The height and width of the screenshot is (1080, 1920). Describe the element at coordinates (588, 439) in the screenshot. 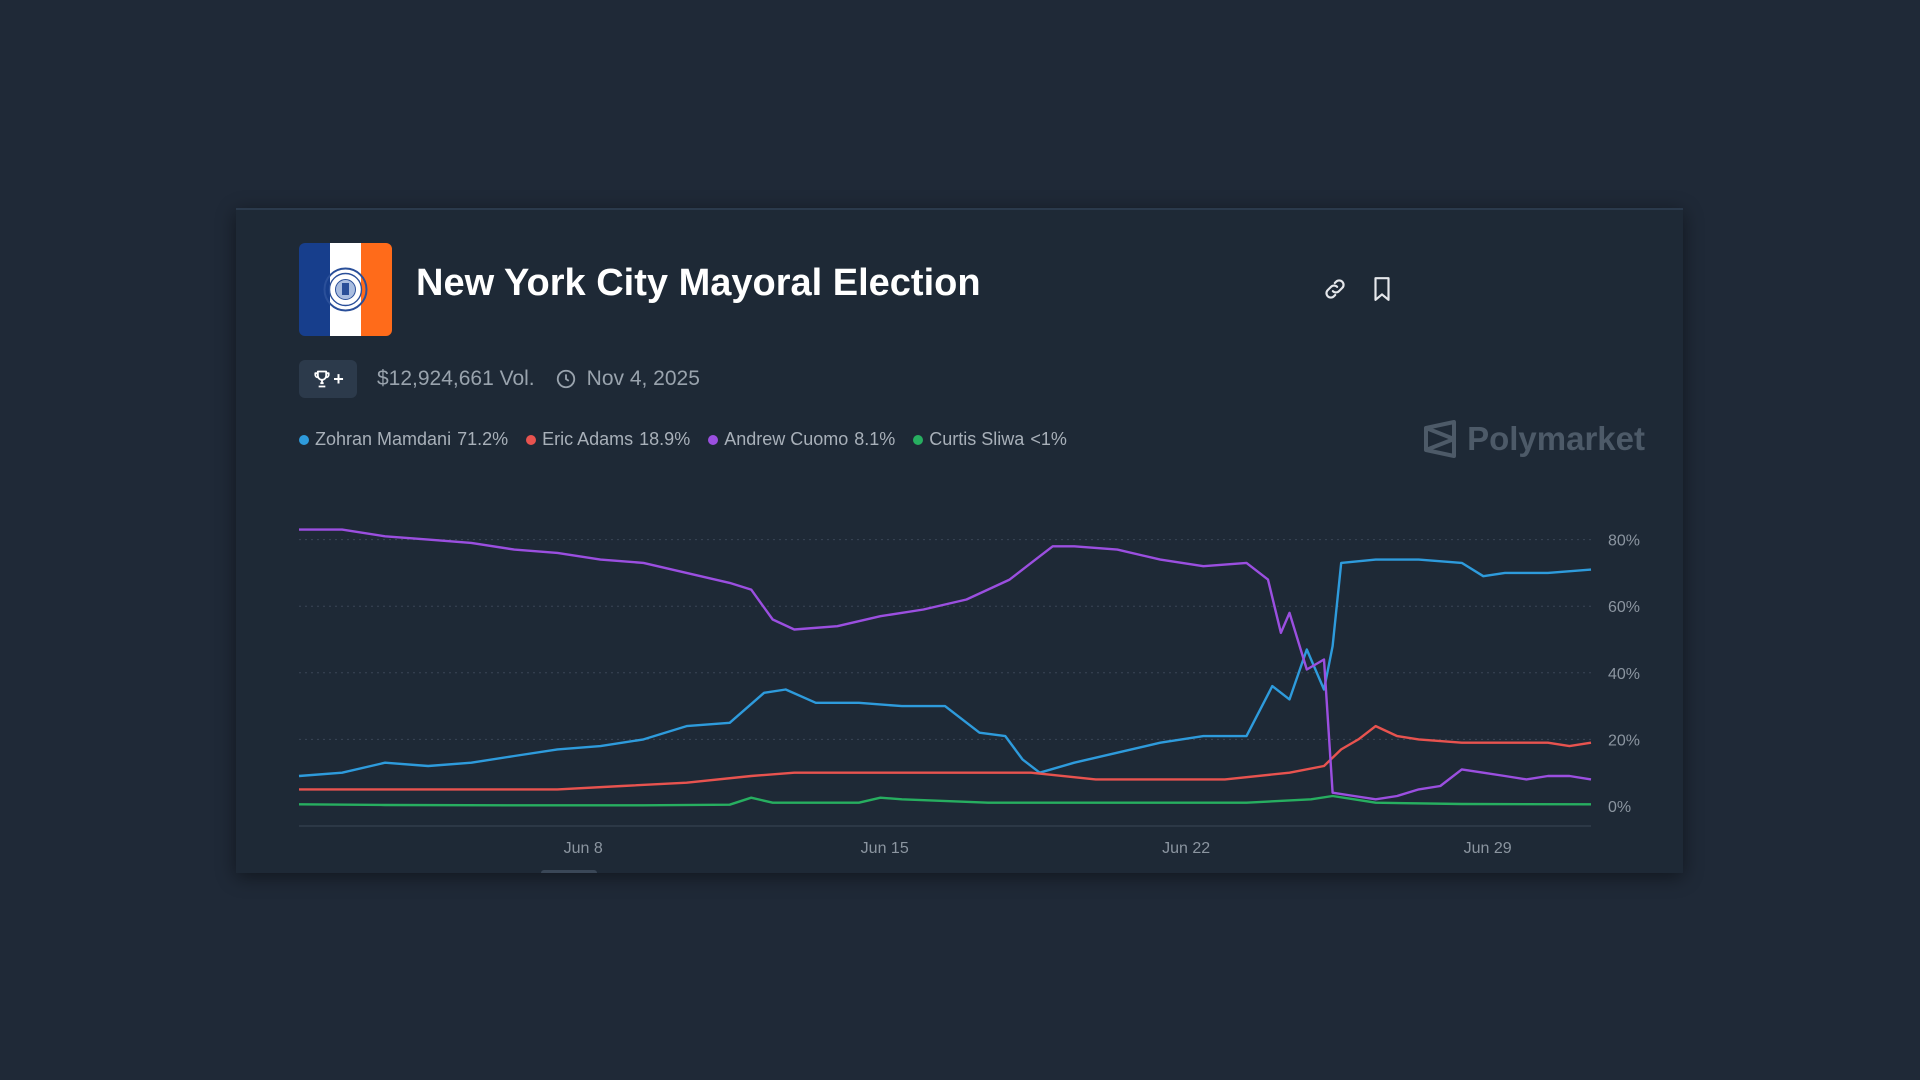

I see `legend-name: Eric Adams` at that location.